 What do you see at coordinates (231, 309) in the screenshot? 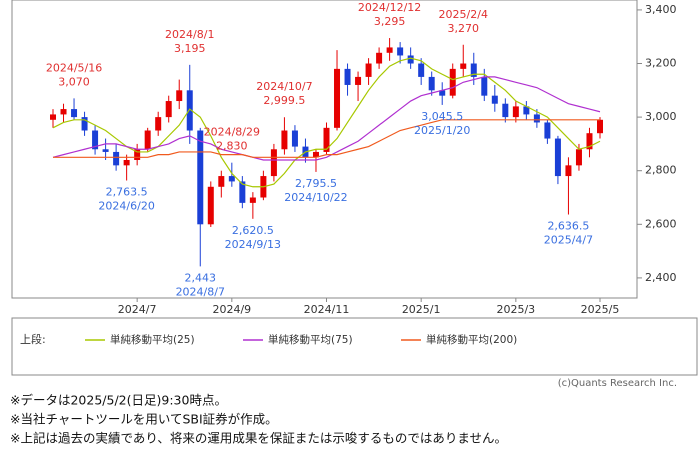
I see `x-tick-label: 2024/9` at bounding box center [231, 309].